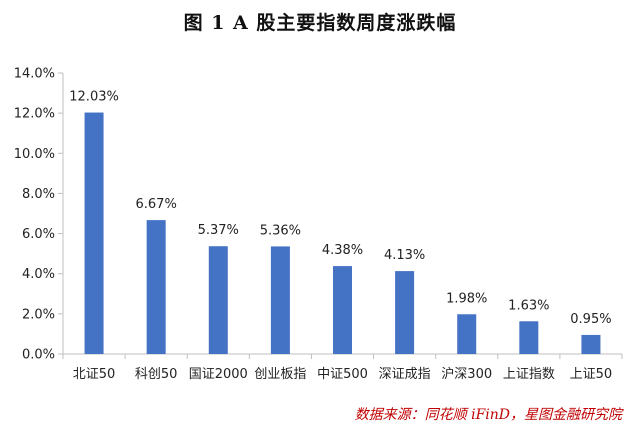 The height and width of the screenshot is (430, 640). I want to click on y-tick-label: 8.0%, so click(38, 194).